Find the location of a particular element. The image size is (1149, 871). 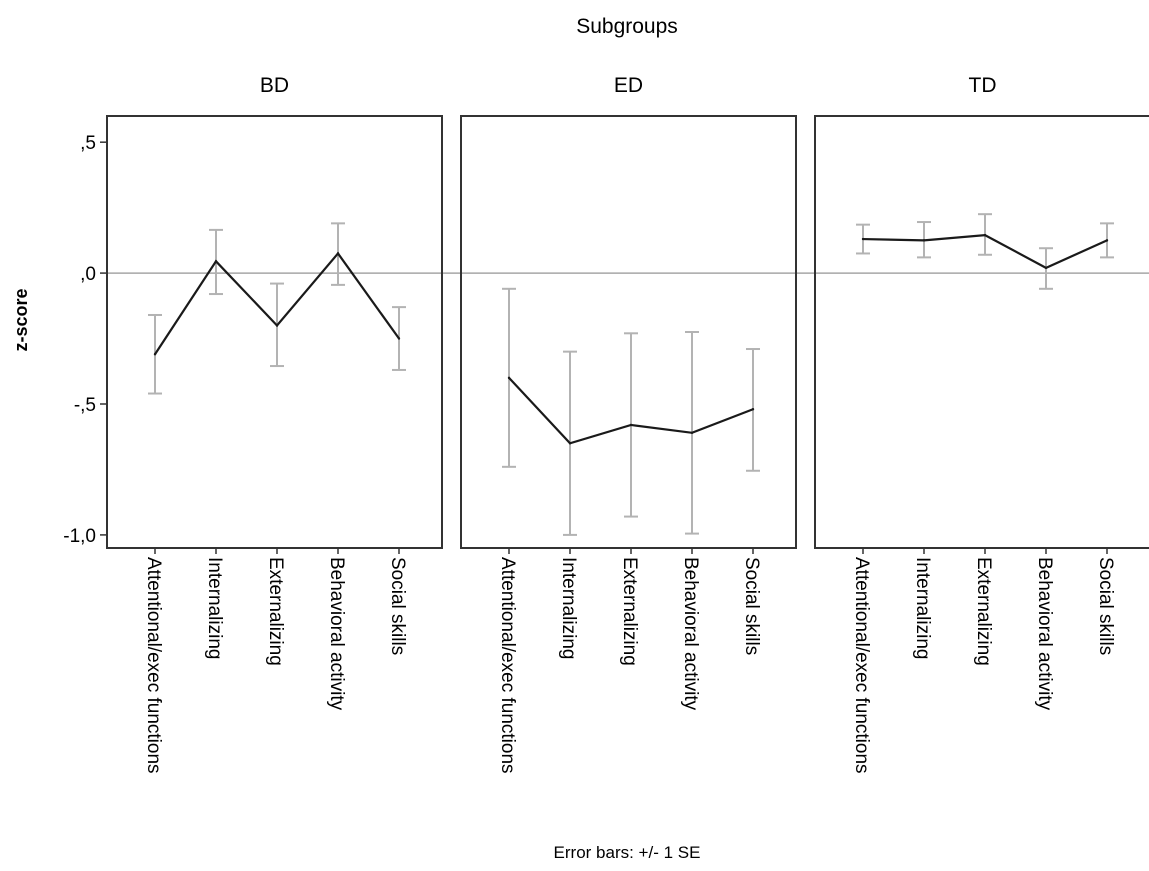

y-tick-label: -,5 is located at coordinates (85, 405).